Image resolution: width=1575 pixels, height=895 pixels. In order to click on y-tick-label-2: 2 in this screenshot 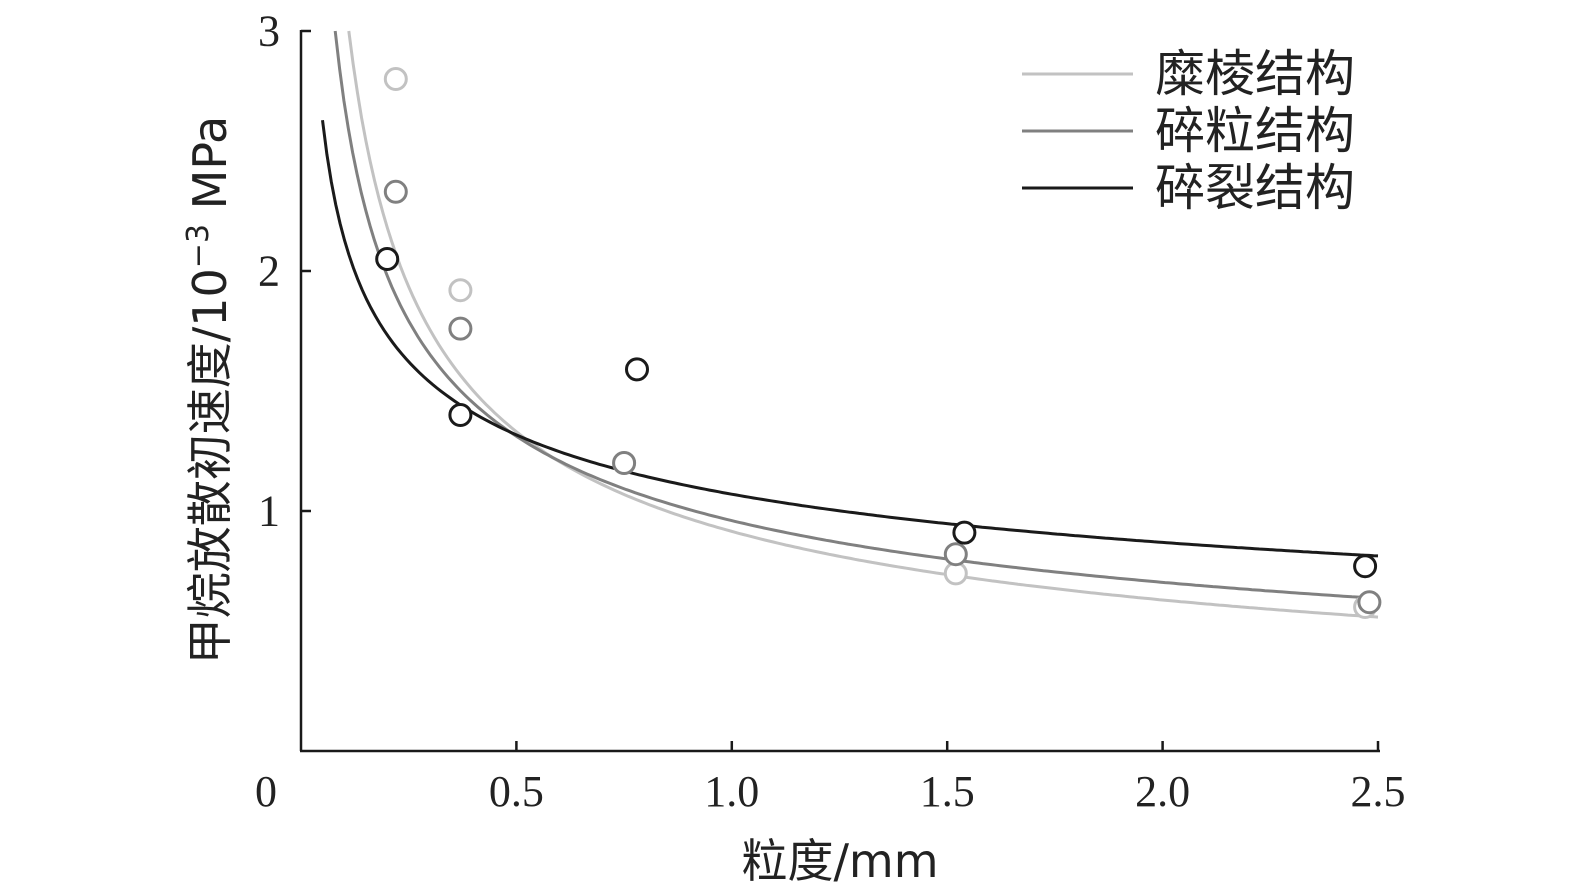, I will do `click(269, 271)`.